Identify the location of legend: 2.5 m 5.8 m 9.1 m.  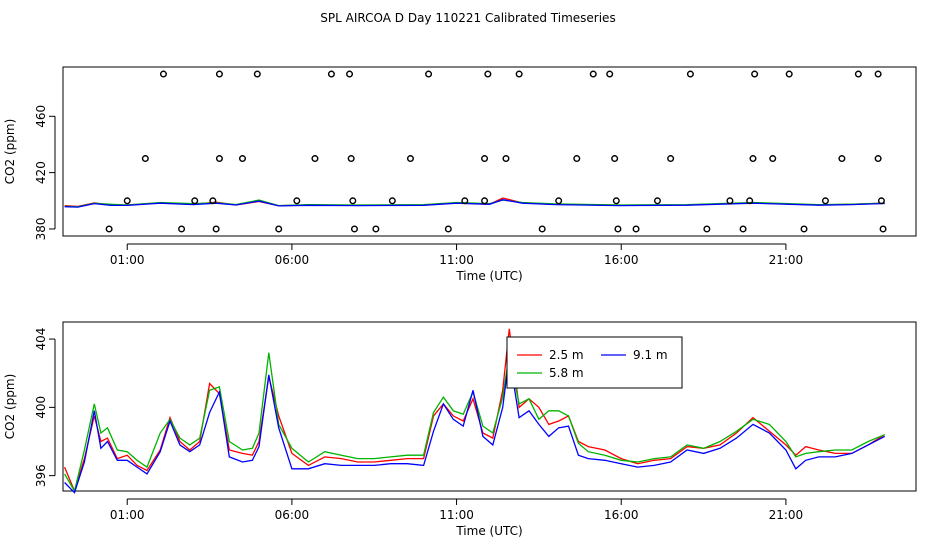
(594, 362).